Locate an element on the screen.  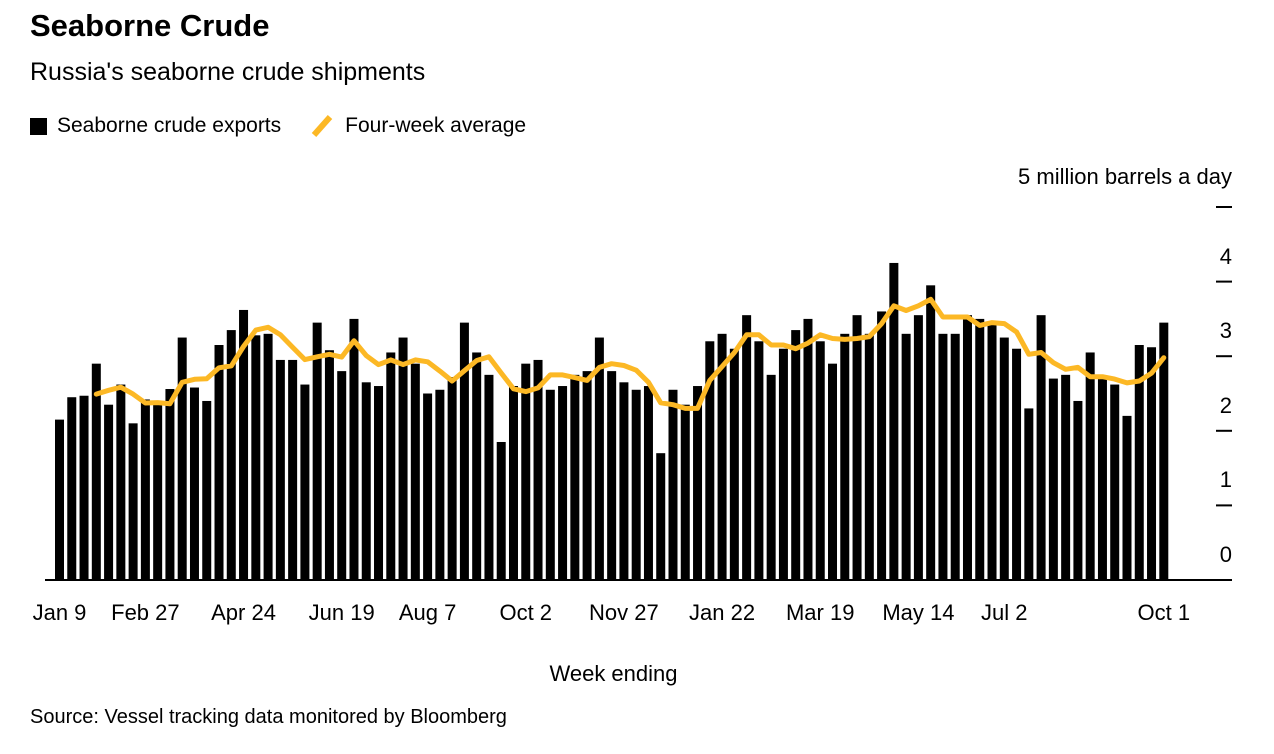
x-axis-title: Week ending is located at coordinates (613, 673).